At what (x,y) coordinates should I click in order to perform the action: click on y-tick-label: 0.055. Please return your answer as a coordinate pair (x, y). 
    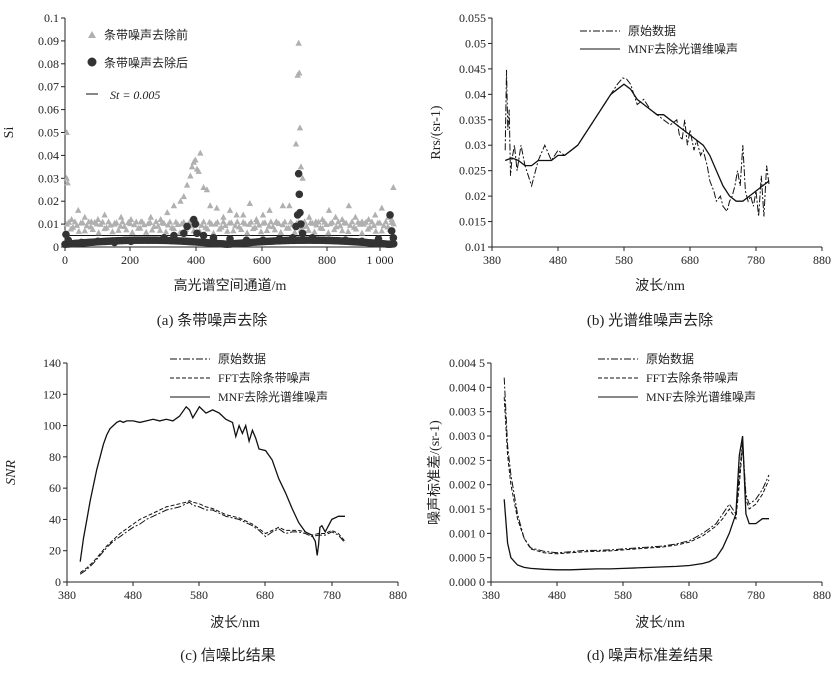
    Looking at the image, I should click on (472, 18).